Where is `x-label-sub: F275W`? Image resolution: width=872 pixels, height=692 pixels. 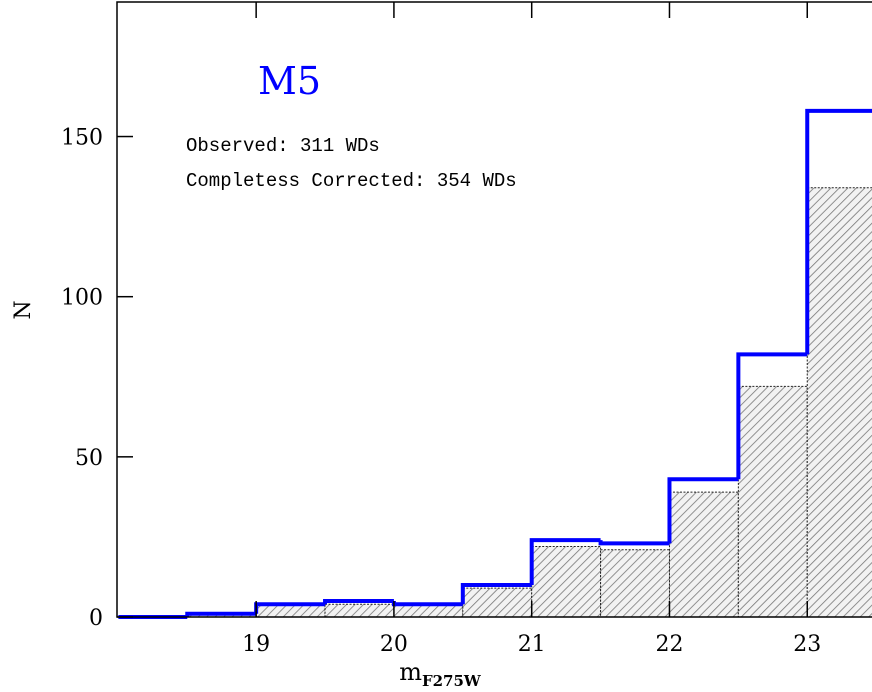 x-label-sub: F275W is located at coordinates (452, 681).